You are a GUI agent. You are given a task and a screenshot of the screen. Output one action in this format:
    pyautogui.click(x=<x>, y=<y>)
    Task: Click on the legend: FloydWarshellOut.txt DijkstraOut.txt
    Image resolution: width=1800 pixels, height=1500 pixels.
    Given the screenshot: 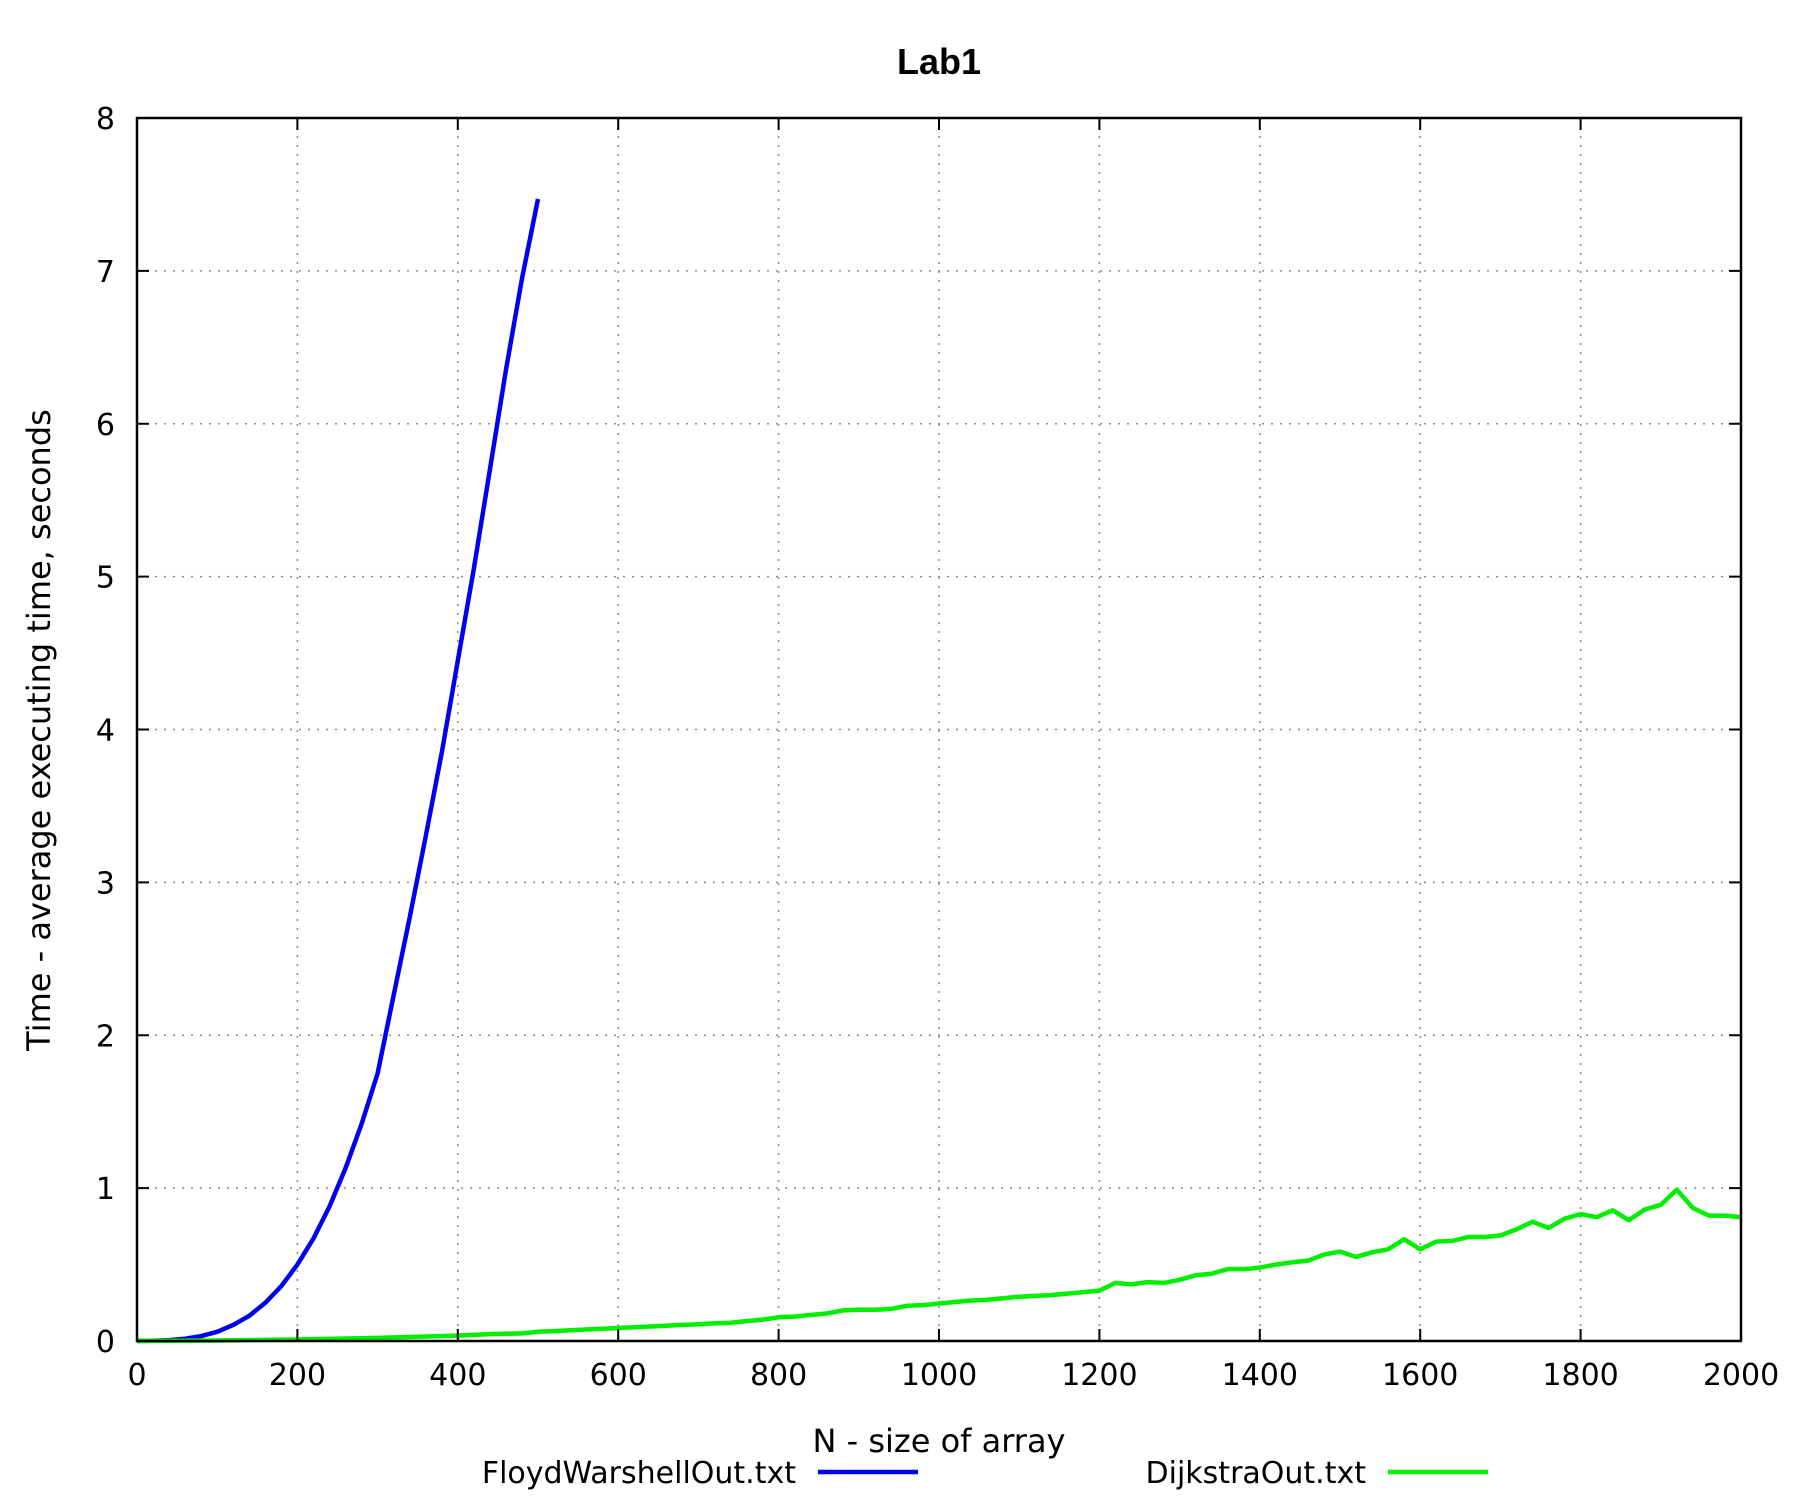 What is the action you would take?
    pyautogui.click(x=985, y=1473)
    